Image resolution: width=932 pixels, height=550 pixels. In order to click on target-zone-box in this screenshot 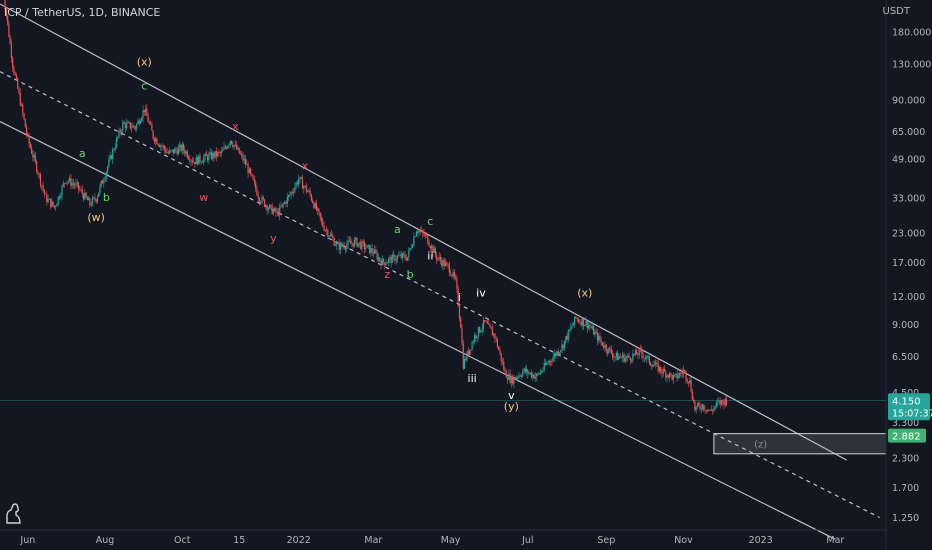, I will do `click(800, 444)`.